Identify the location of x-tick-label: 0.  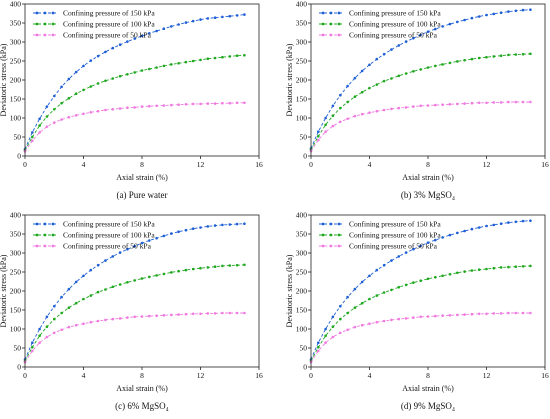
(25, 164).